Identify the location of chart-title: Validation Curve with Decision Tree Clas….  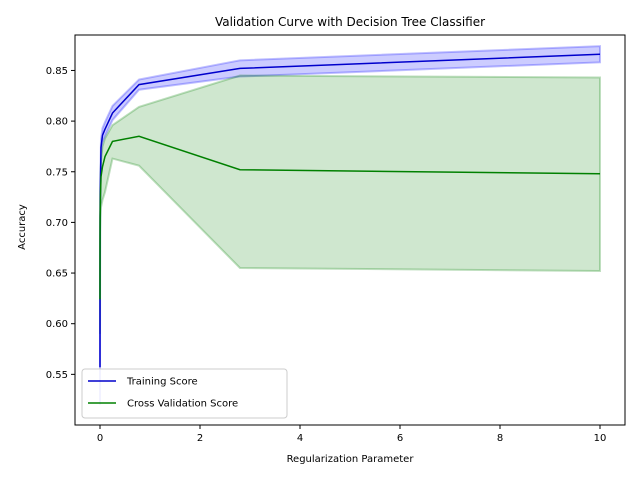
(350, 22).